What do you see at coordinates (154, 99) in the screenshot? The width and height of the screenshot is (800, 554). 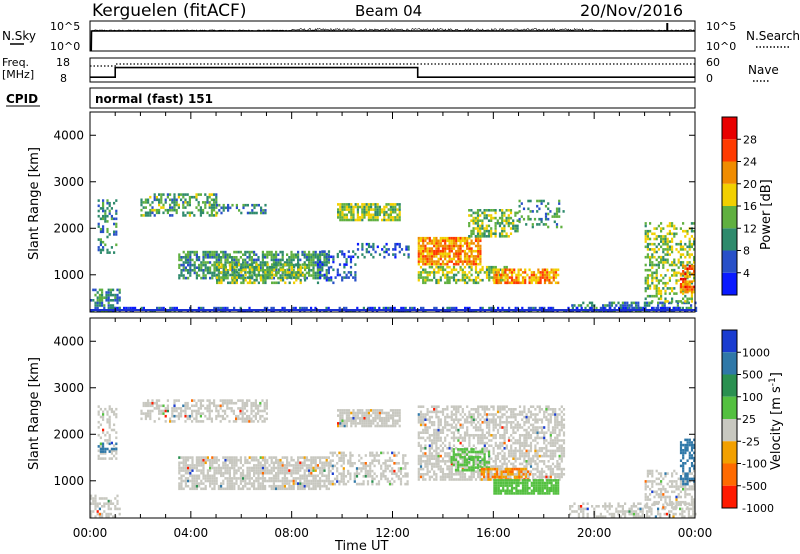 I see `cpid-value: normal (fast) 151` at bounding box center [154, 99].